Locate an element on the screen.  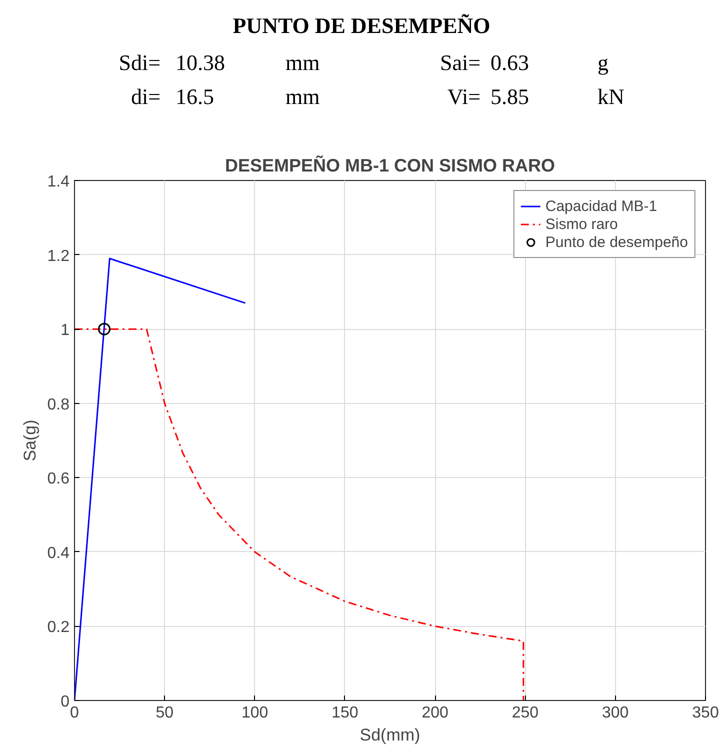
text: 5.85 is located at coordinates (509, 96).